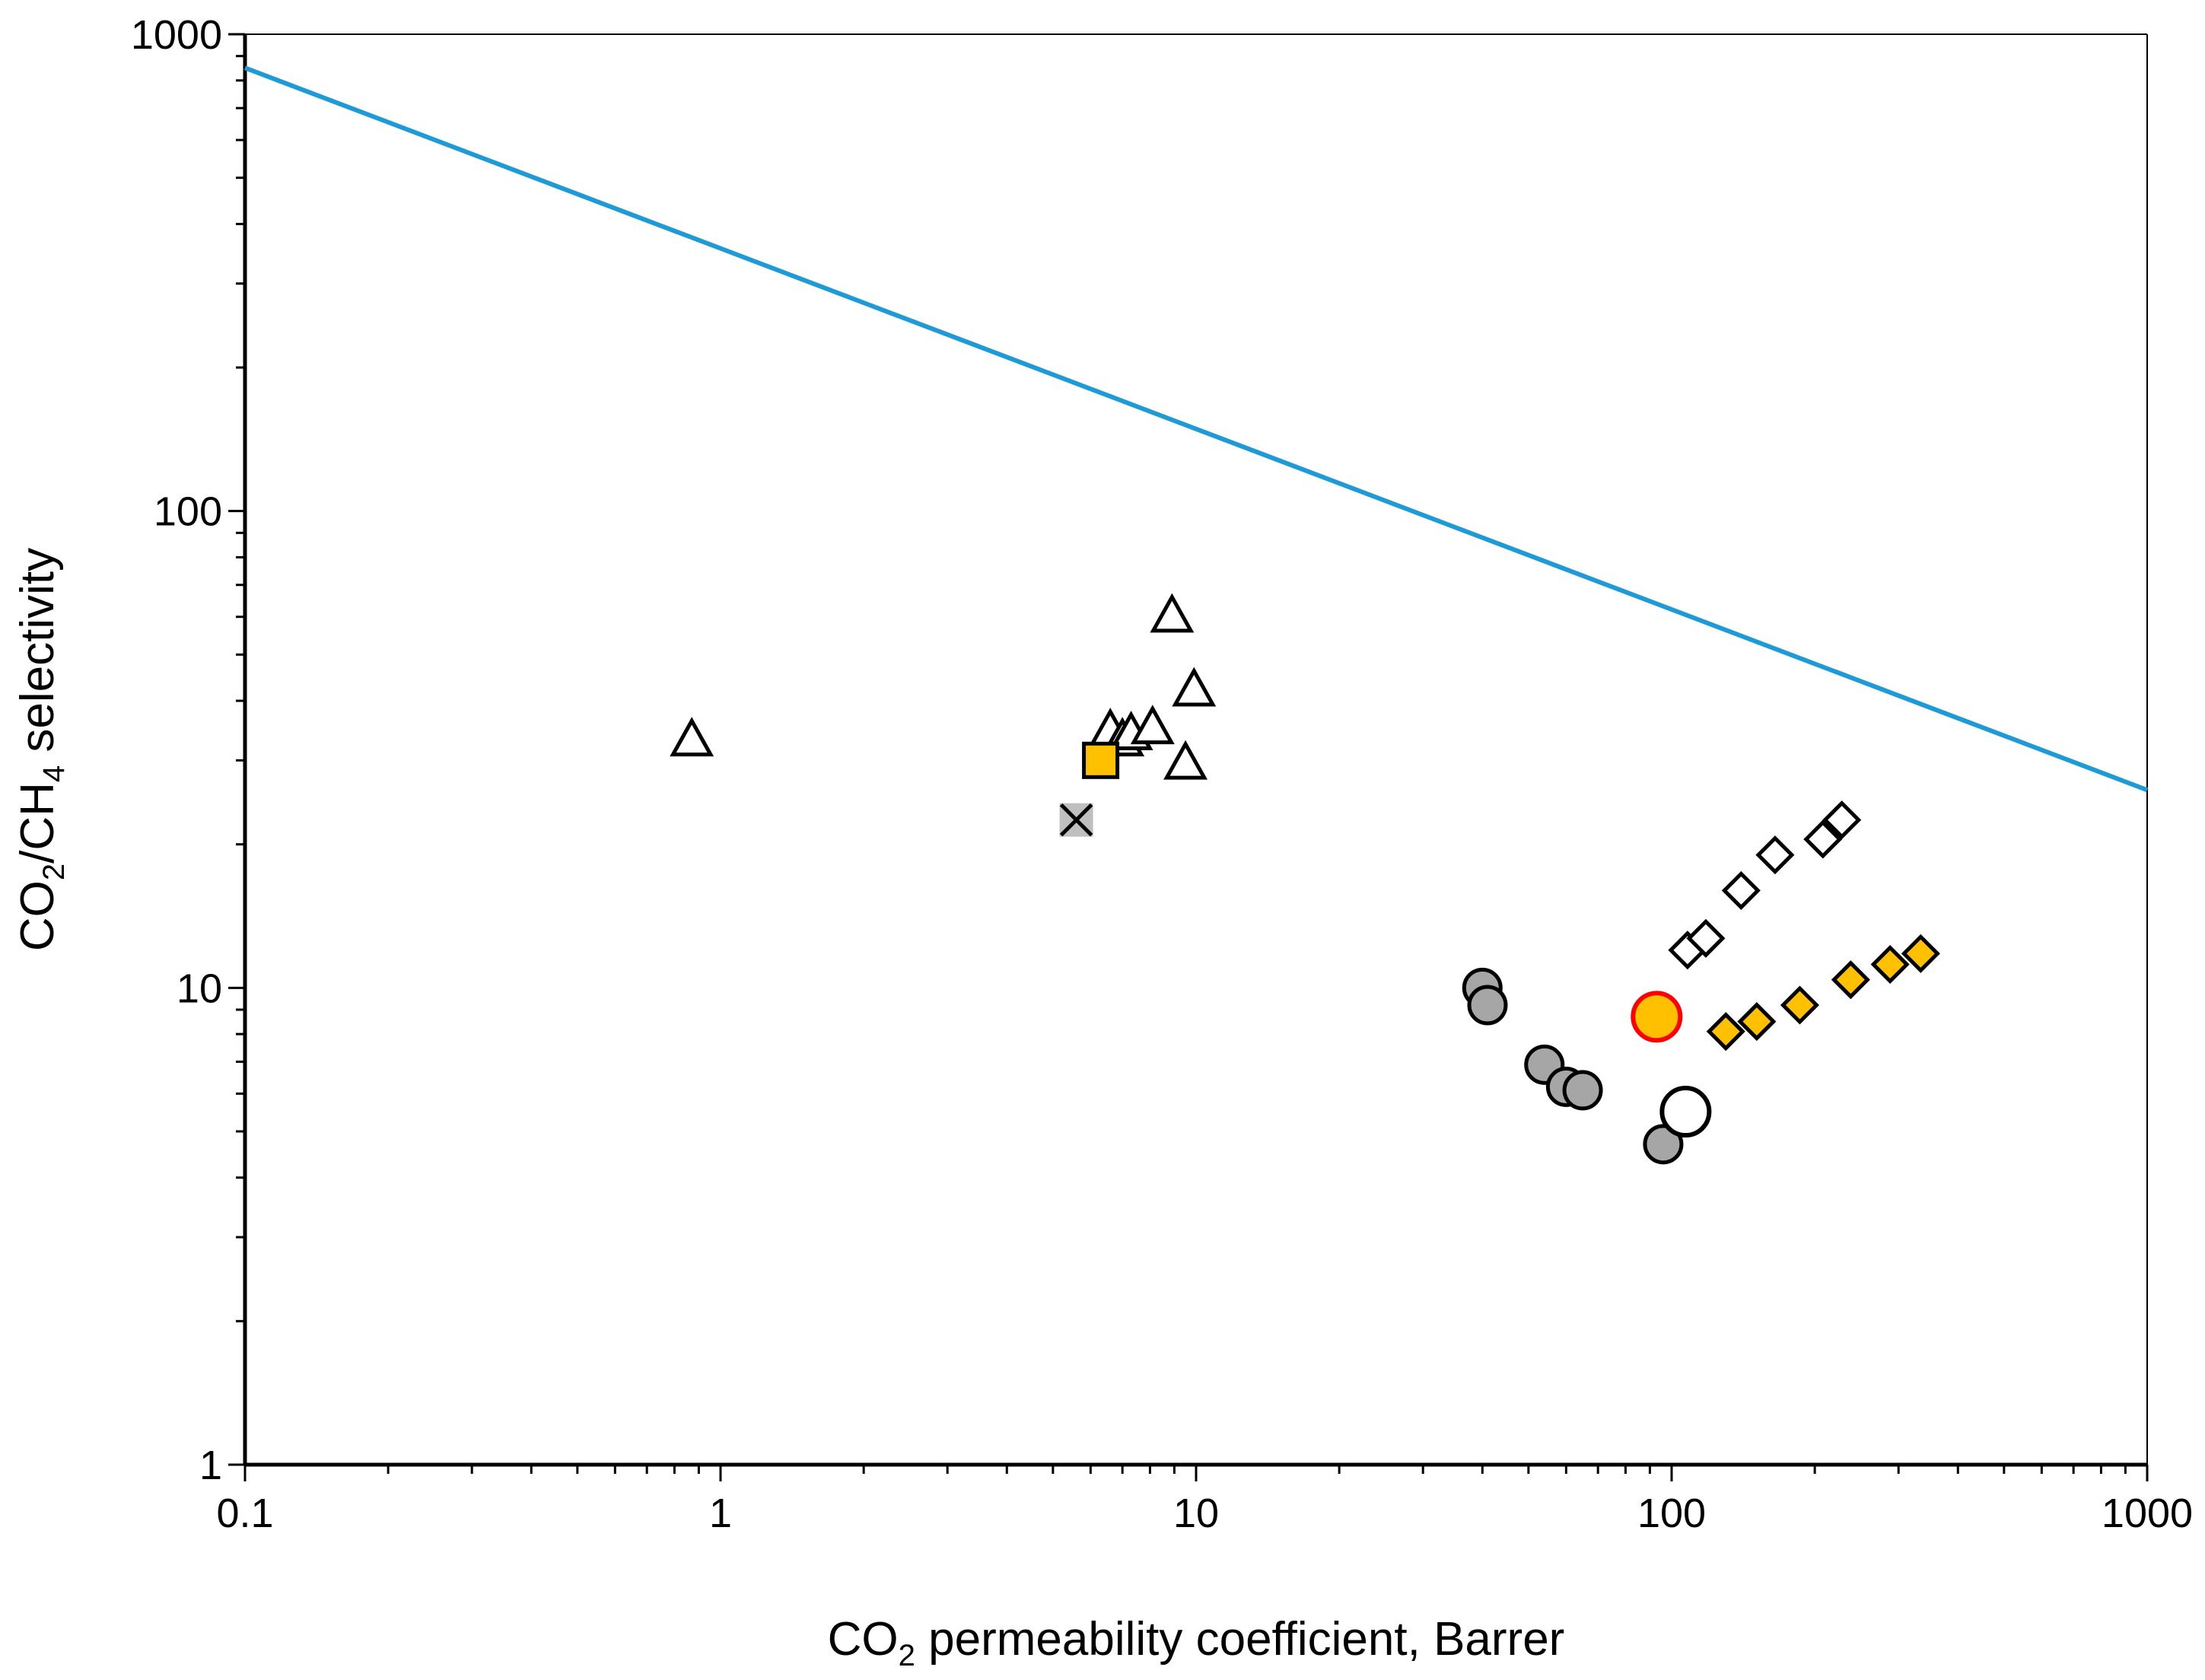 Image resolution: width=2205 pixels, height=1680 pixels. Describe the element at coordinates (176, 35) in the screenshot. I see `y-tick-label: 1000` at that location.